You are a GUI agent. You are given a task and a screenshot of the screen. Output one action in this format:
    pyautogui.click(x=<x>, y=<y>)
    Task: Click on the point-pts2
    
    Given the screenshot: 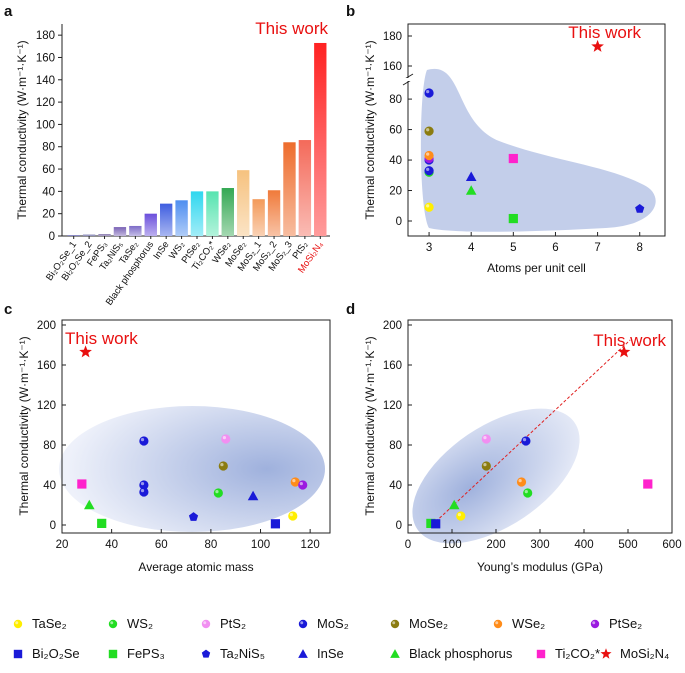 What is the action you would take?
    pyautogui.click(x=486, y=439)
    